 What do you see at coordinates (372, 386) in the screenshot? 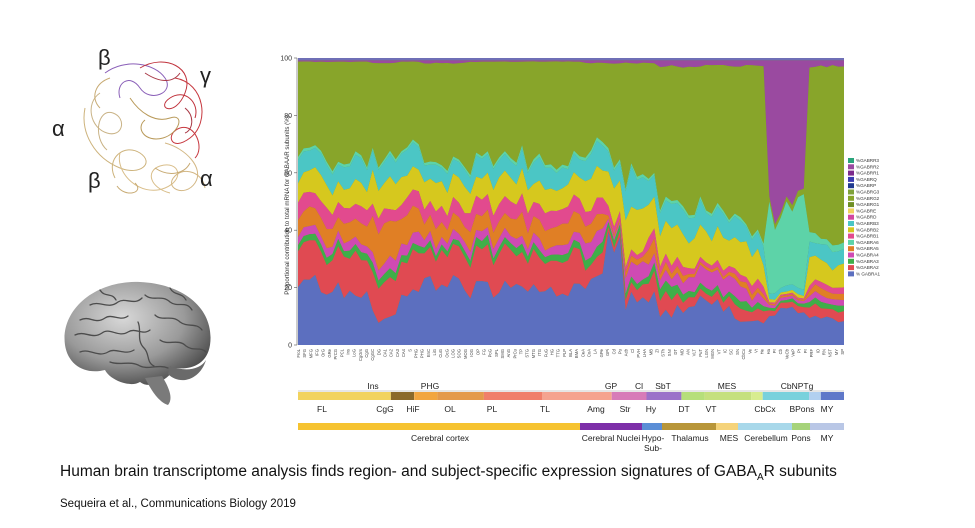
I see `region-top-label: Ins` at bounding box center [372, 386].